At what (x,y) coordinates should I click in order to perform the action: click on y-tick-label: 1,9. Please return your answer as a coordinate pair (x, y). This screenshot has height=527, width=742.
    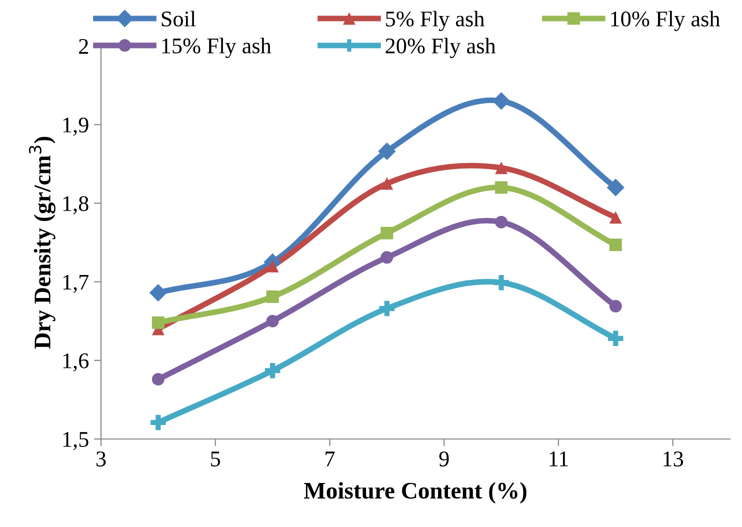
    Looking at the image, I should click on (75, 127).